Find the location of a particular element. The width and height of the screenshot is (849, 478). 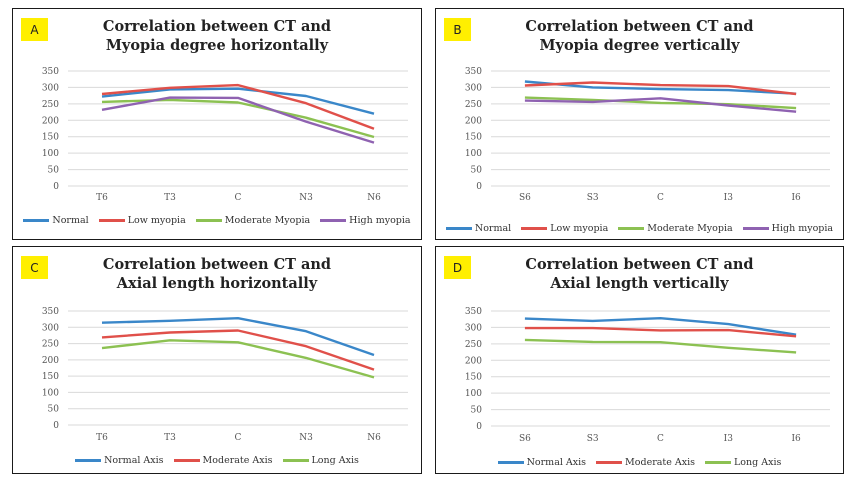

panel-label-badge: C is located at coordinates (34, 267).